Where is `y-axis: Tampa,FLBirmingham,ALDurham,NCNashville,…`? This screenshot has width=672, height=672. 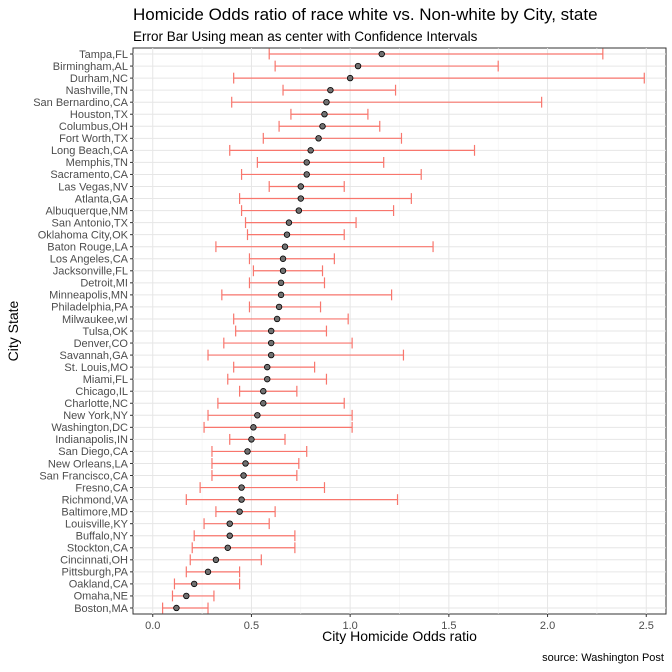 y-axis: Tampa,FLBirmingham,ALDurham,NCNashville,… is located at coordinates (83, 332).